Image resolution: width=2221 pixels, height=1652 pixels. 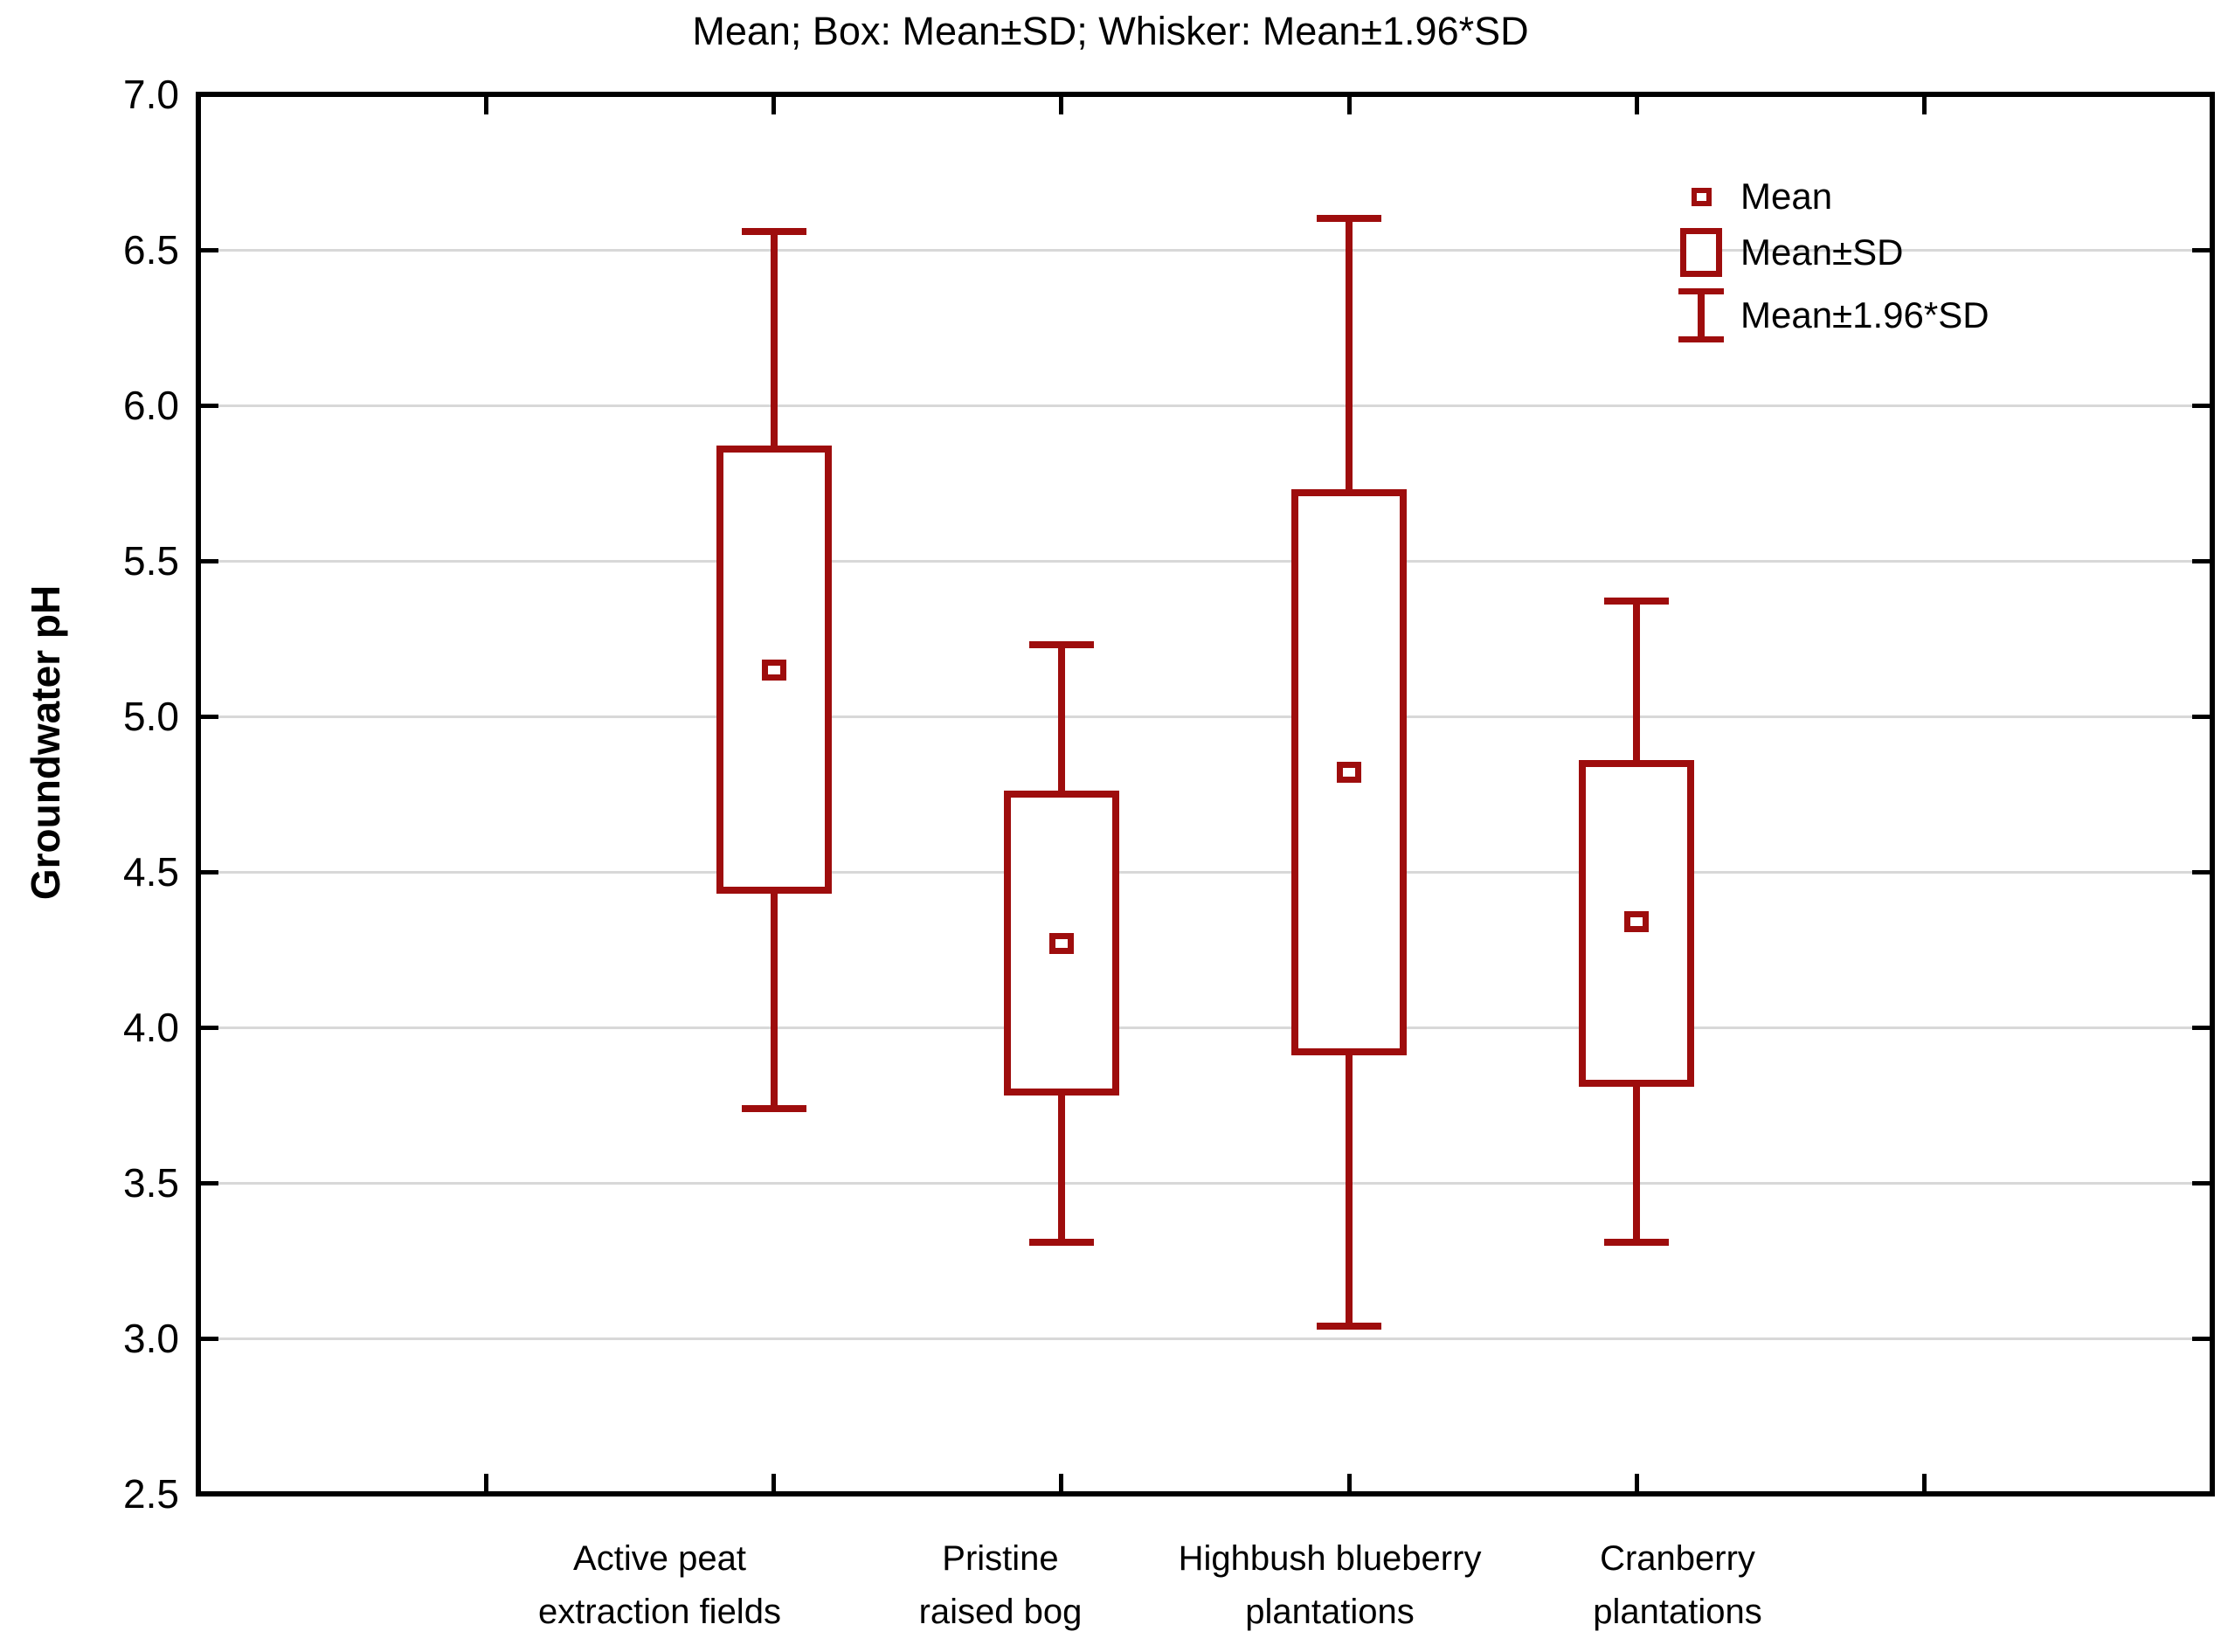 I want to click on x-category-label-line: extraction fields, so click(x=659, y=1612).